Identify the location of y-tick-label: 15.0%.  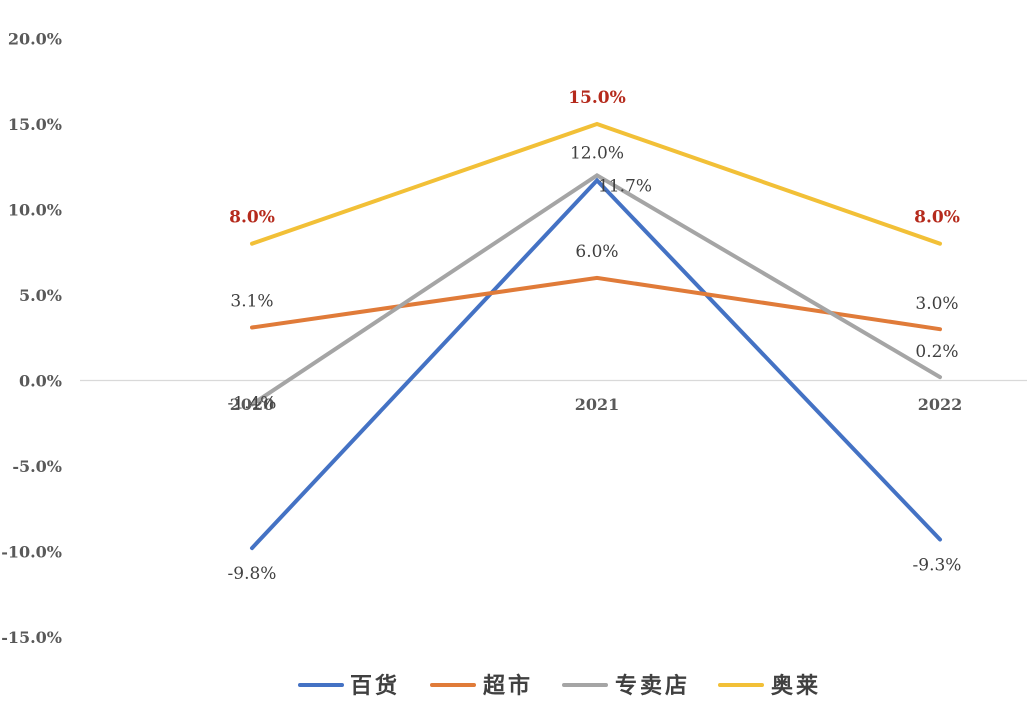
(35, 124).